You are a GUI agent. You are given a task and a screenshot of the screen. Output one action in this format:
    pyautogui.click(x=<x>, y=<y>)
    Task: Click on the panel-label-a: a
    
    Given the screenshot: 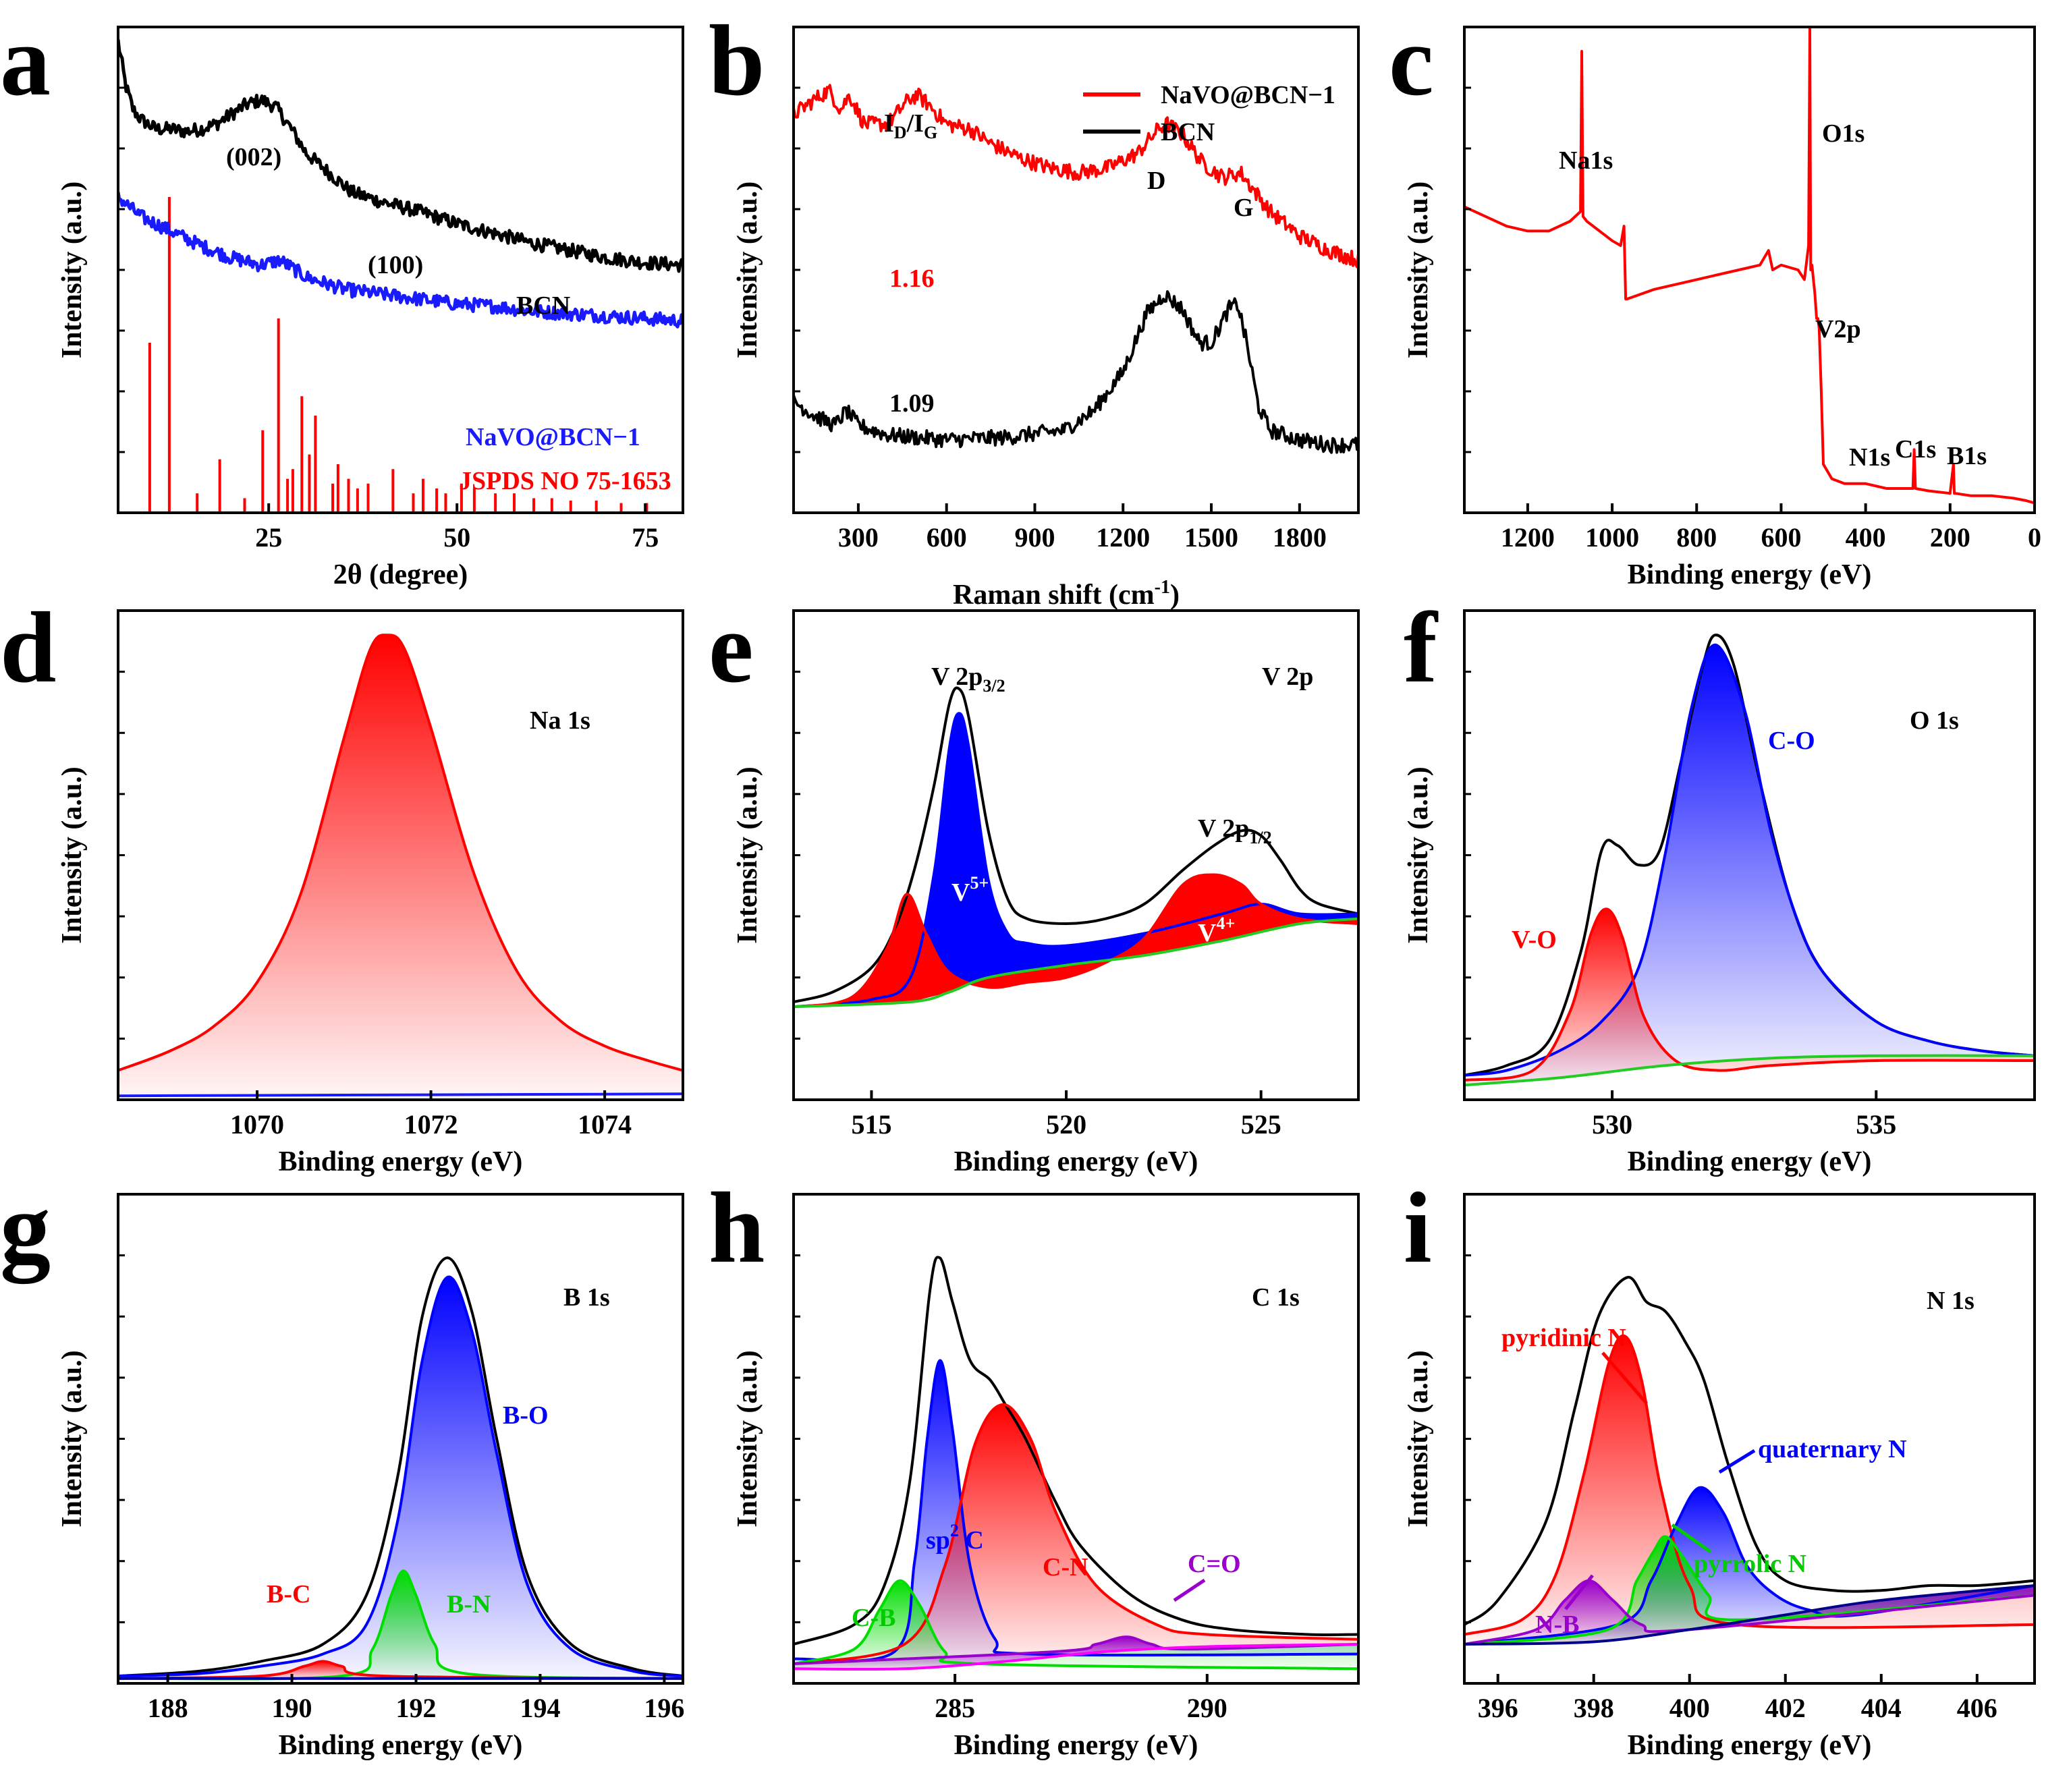 What is the action you would take?
    pyautogui.click(x=25, y=61)
    